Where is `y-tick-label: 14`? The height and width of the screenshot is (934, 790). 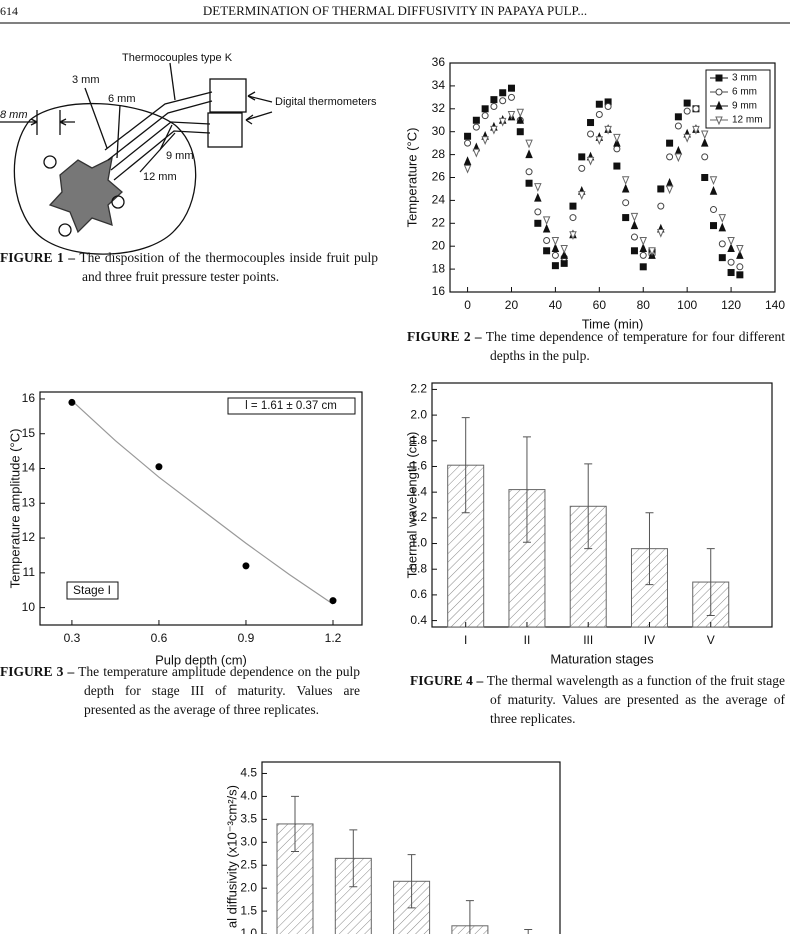
y-tick-label: 14 is located at coordinates (29, 468).